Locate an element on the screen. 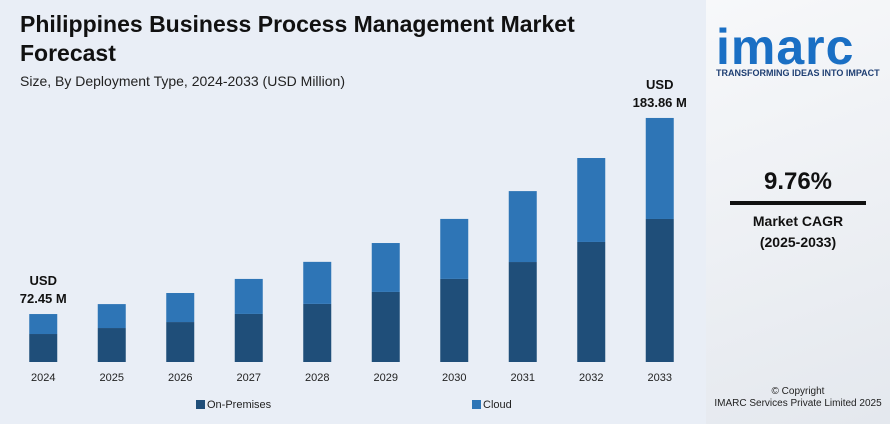  x-tick-label: 2030 is located at coordinates (454, 378).